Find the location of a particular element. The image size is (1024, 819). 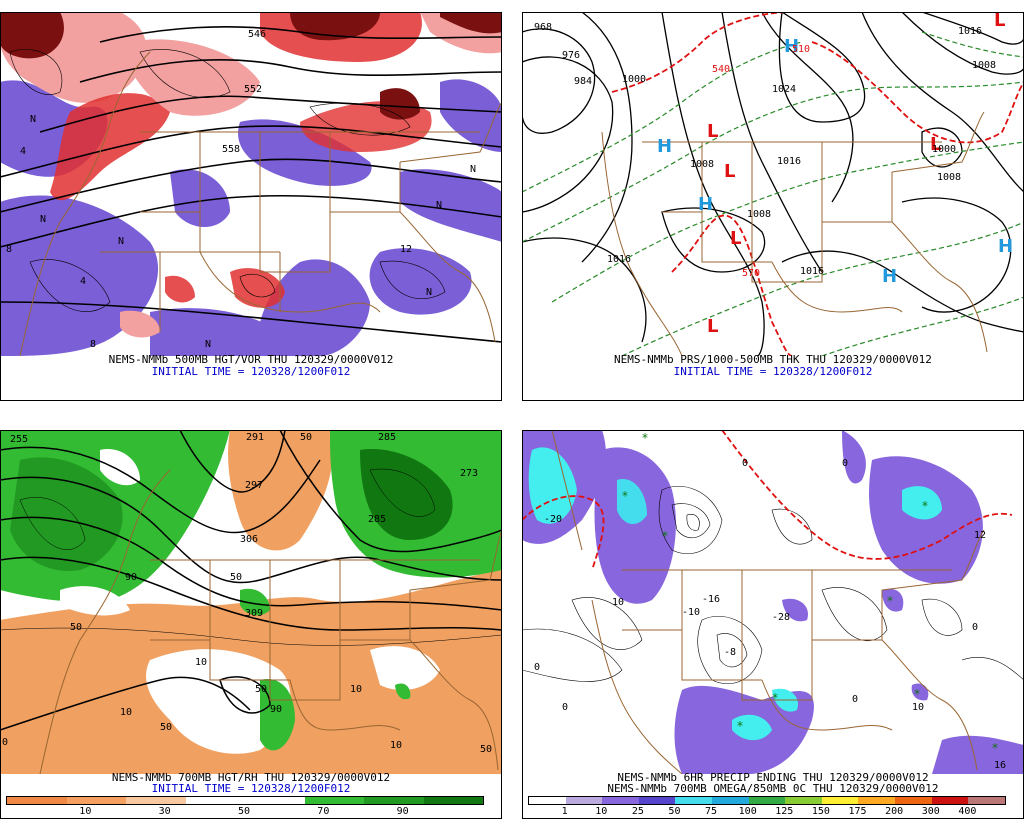

colorbar-tick-label: 30 is located at coordinates (164, 811).